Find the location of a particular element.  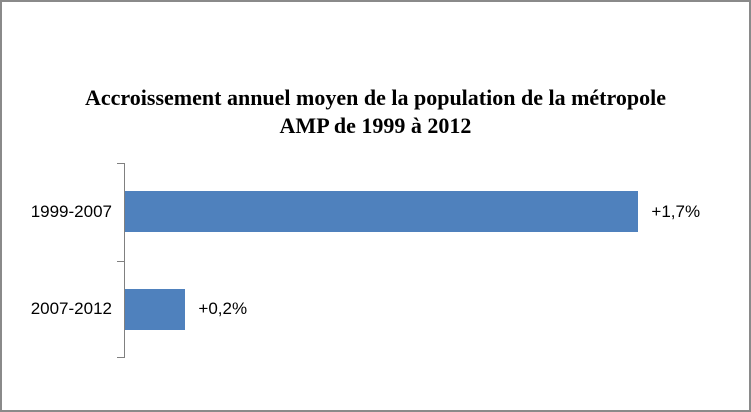

y-axis-ticks is located at coordinates (121, 260).